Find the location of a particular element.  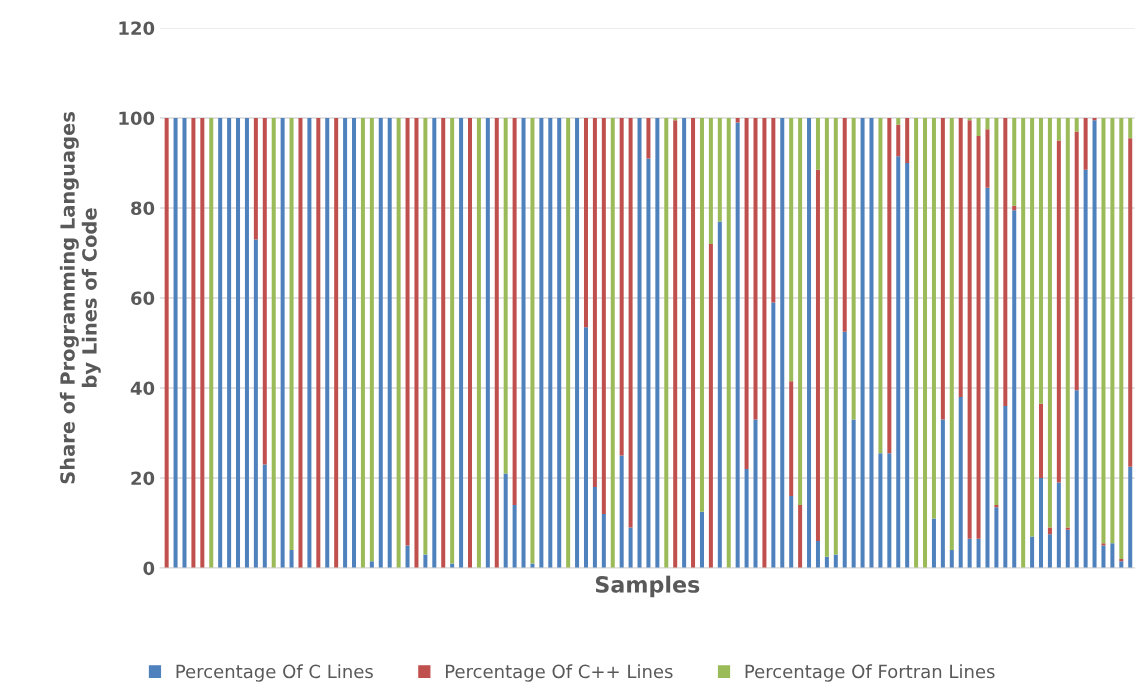

y-tick-label: 80 is located at coordinates (143, 208).